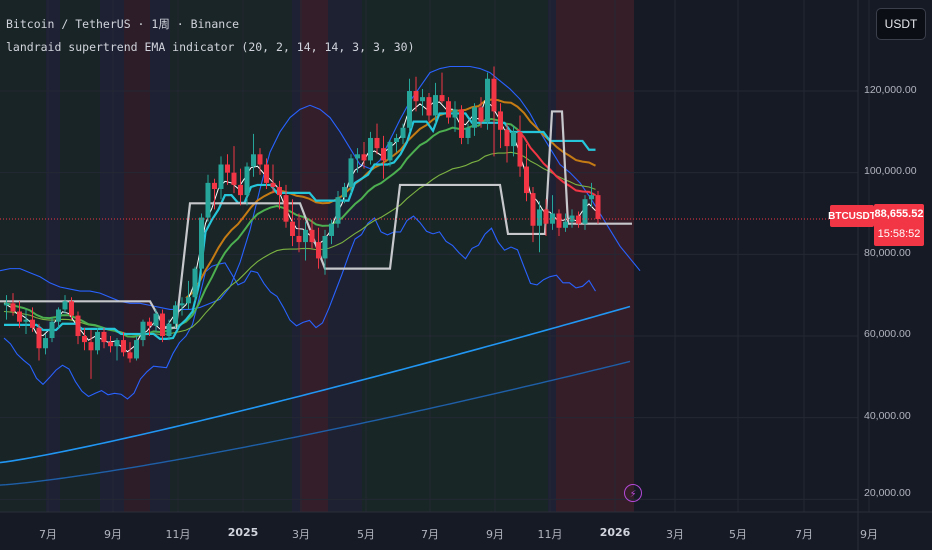  Describe the element at coordinates (887, 253) in the screenshot. I see `price-axis-label: 80,000.00` at that location.